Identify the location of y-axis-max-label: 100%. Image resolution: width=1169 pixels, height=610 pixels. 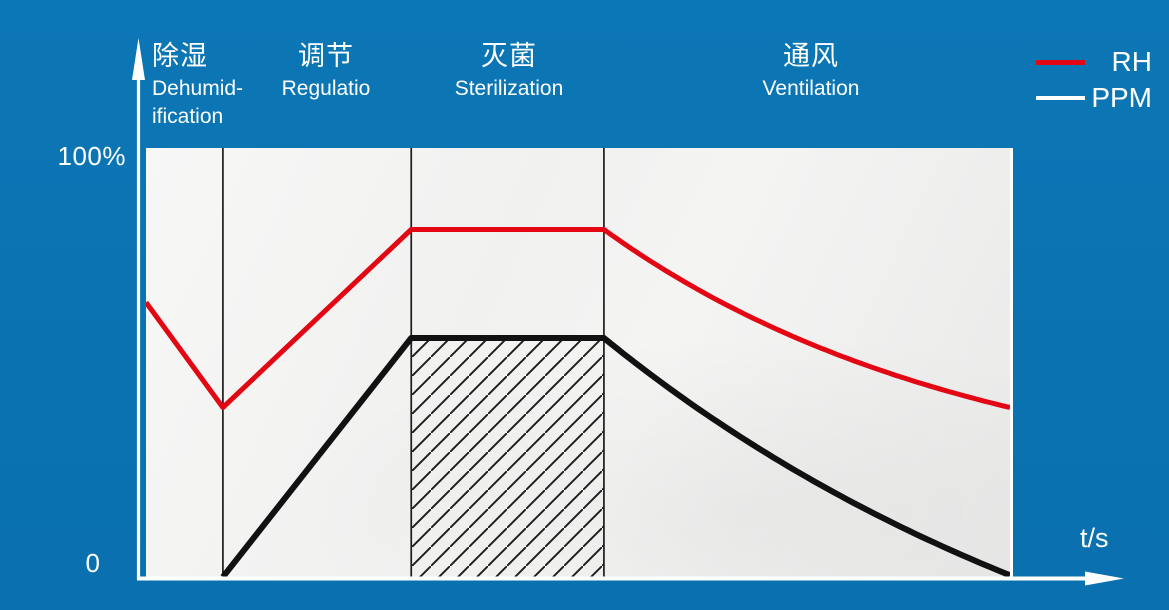
(91, 156).